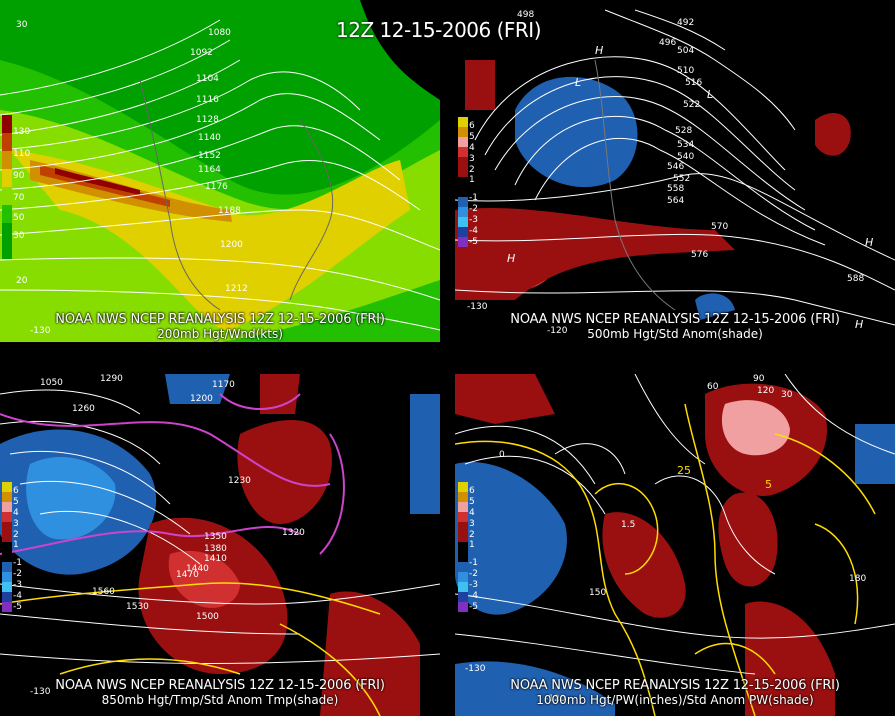 The image size is (895, 716). What do you see at coordinates (676, 201) in the screenshot?
I see `contour-label: 564` at bounding box center [676, 201].